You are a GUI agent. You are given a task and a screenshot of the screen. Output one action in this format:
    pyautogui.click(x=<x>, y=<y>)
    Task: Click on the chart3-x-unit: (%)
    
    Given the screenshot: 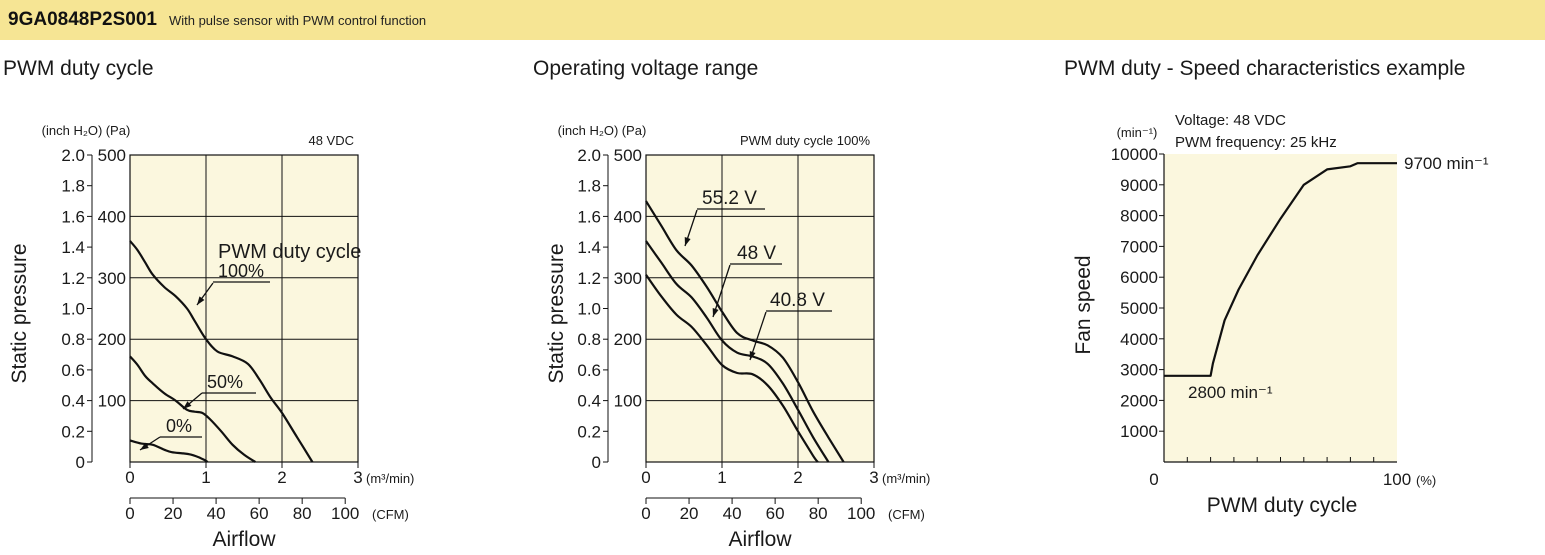 What is the action you would take?
    pyautogui.click(x=1426, y=480)
    